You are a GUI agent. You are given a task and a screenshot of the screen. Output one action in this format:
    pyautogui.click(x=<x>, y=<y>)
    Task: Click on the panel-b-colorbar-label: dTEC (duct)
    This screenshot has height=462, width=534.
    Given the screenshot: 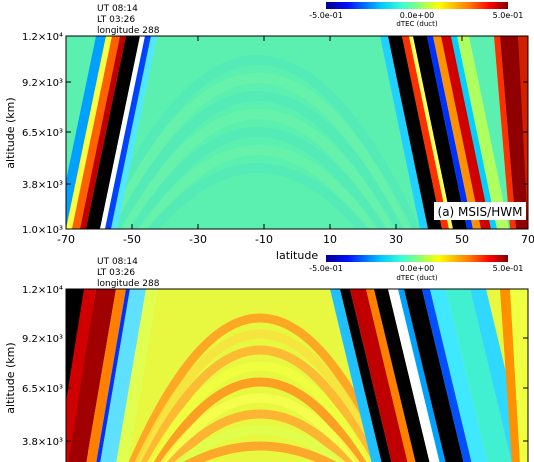 What is the action you would take?
    pyautogui.click(x=416, y=278)
    